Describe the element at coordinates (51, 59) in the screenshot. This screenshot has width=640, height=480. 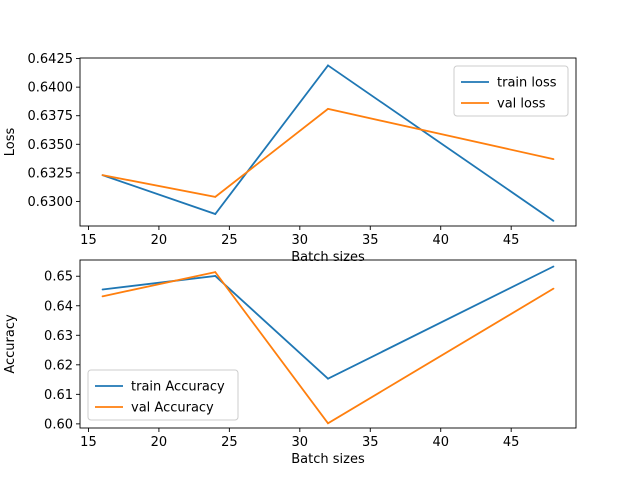
I see `y-tick-label-0-5: 0.6425` at that location.